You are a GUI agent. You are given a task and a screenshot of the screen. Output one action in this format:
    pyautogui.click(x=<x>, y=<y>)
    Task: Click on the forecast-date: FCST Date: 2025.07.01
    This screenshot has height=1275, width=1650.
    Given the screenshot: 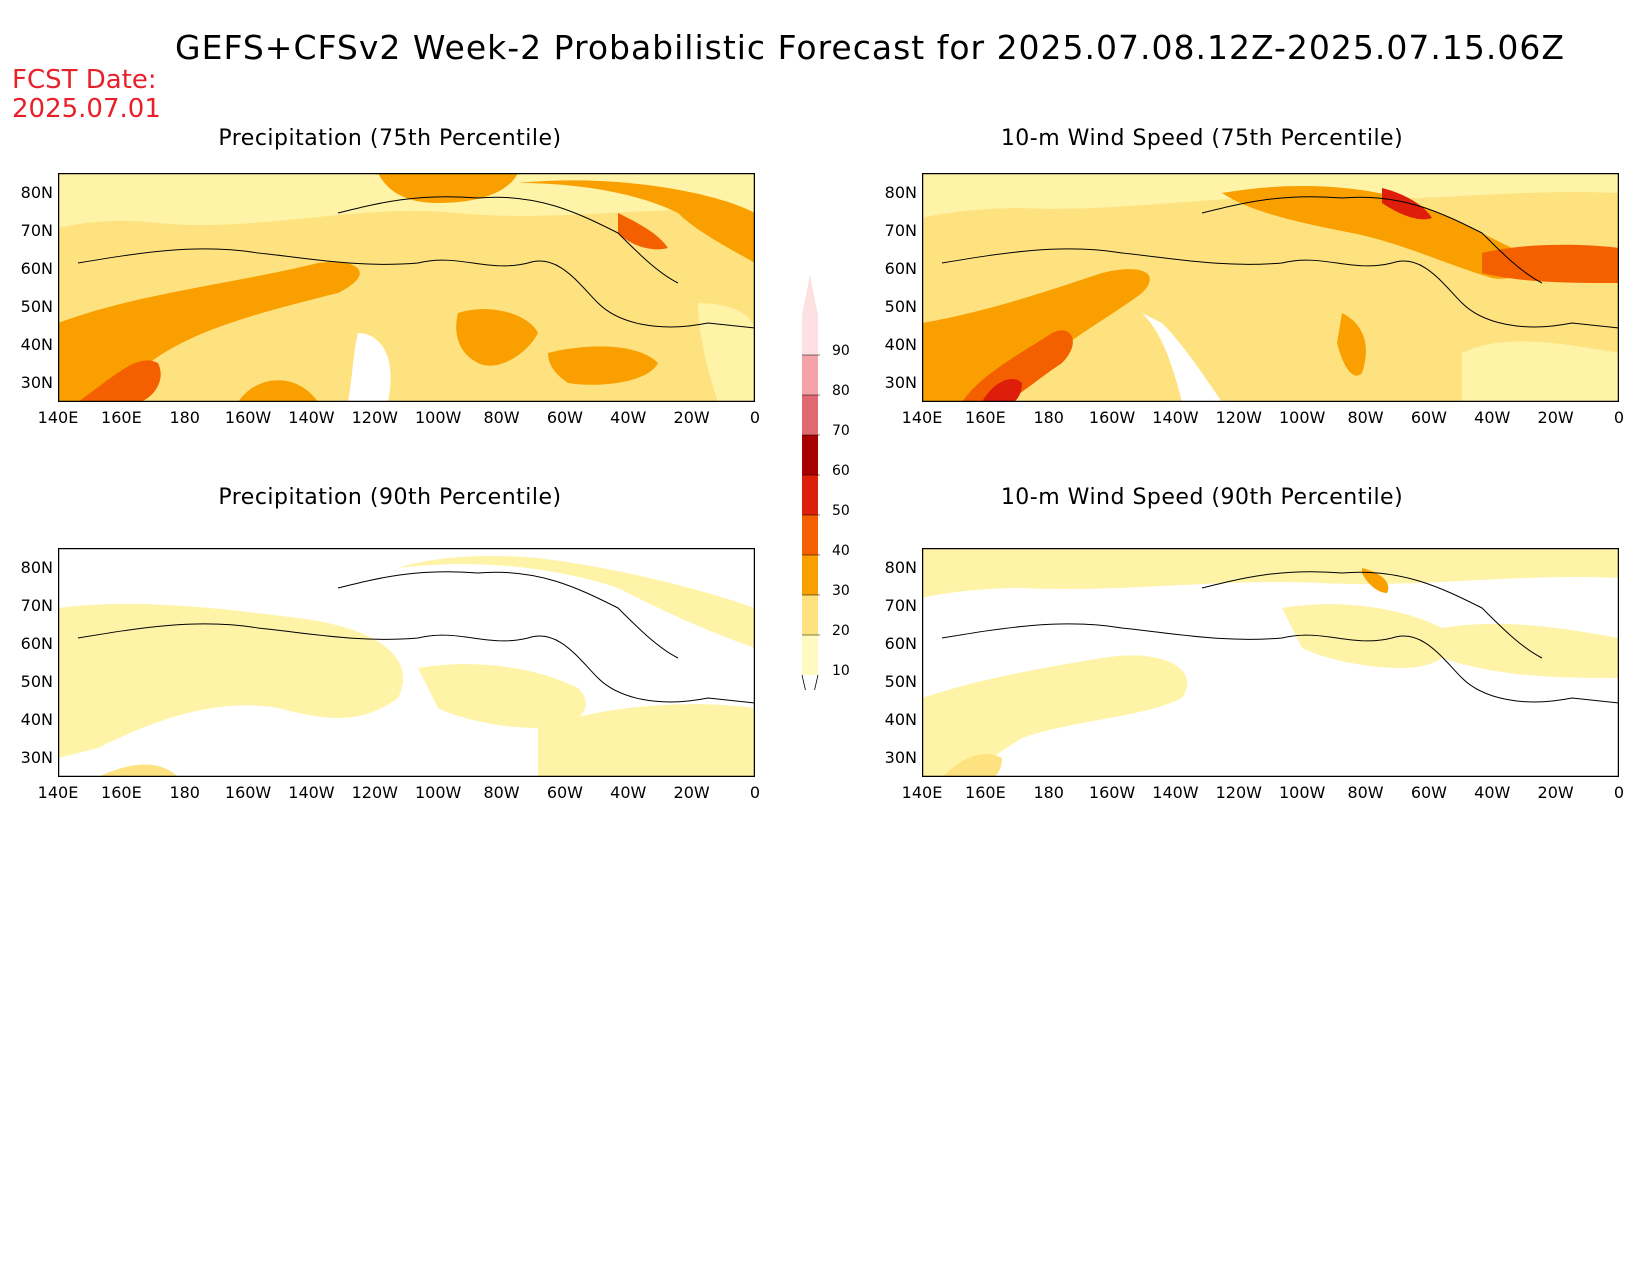 What is the action you would take?
    pyautogui.click(x=86, y=95)
    